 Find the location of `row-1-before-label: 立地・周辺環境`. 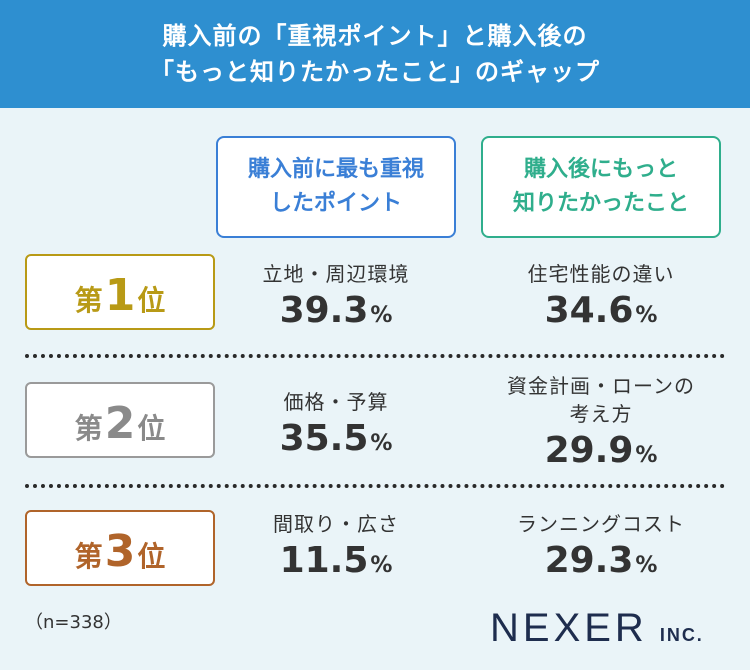

row-1-before-label: 立地・周辺環境 is located at coordinates (336, 274).